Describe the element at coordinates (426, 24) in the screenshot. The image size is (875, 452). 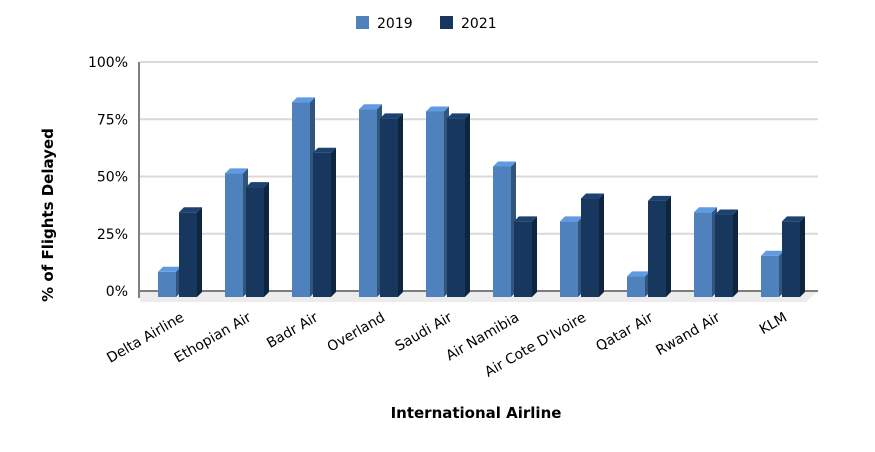
I see `legend: 2019 2021` at that location.